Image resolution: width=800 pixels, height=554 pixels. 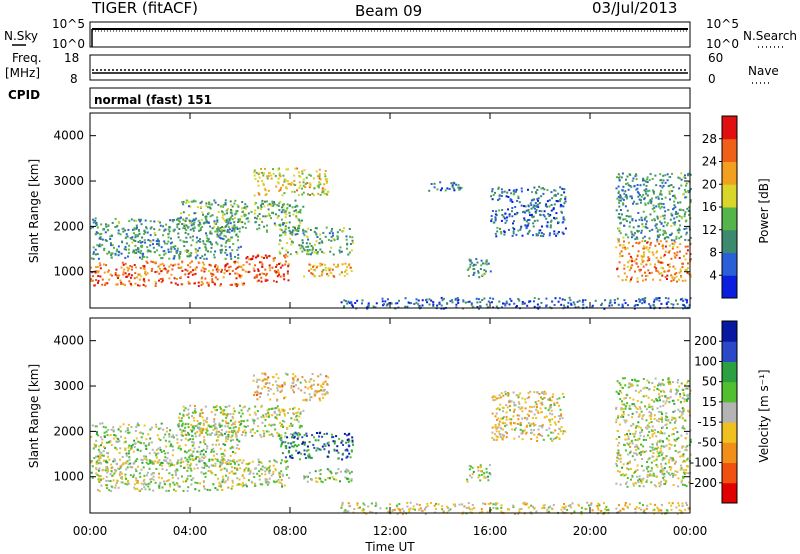 I want to click on freq-tick-top: 18, so click(x=71, y=58).